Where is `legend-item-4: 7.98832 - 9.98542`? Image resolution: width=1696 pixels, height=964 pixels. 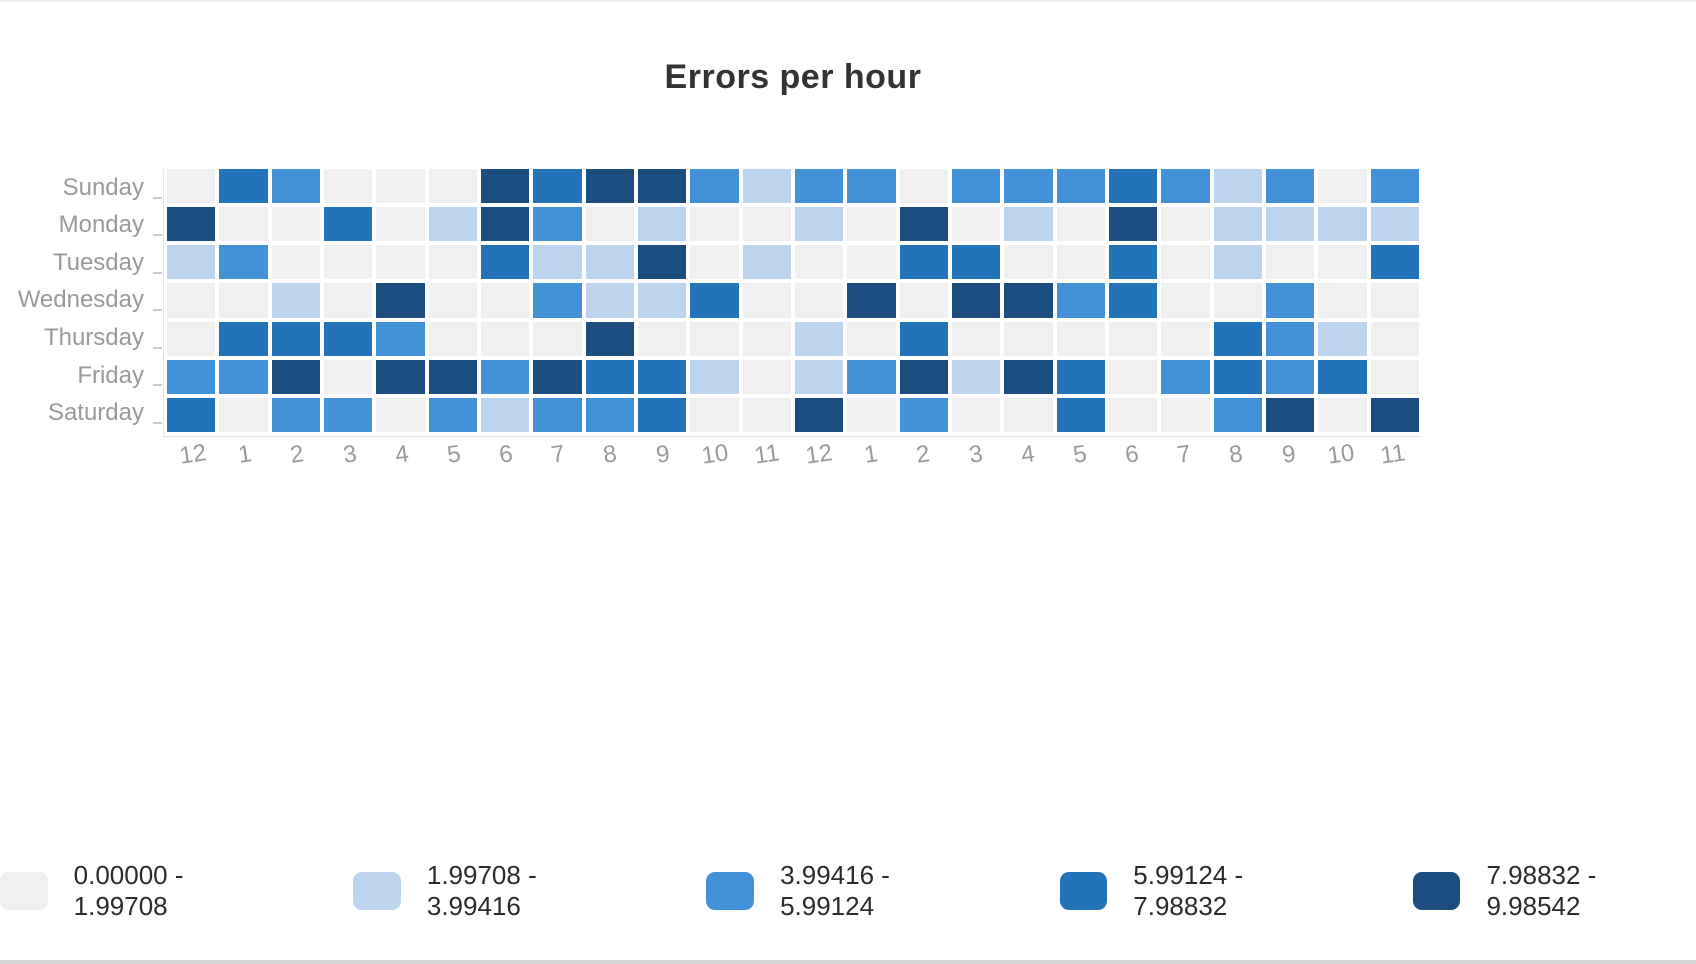 legend-item-4: 7.98832 - 9.98542 is located at coordinates (1554, 891).